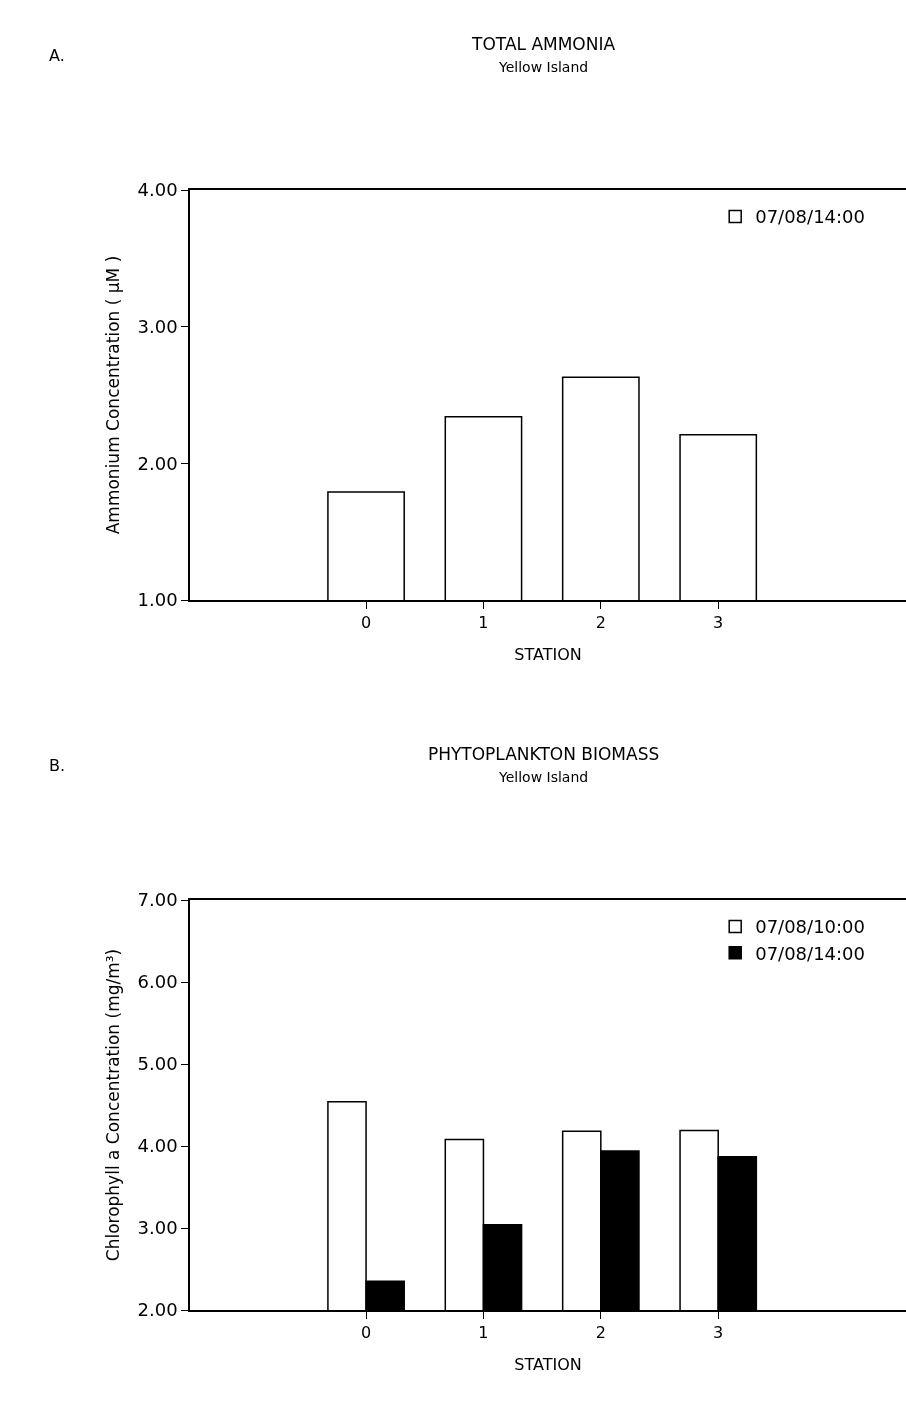  What do you see at coordinates (157, 900) in the screenshot?
I see `y-tick-label: 7.00` at bounding box center [157, 900].